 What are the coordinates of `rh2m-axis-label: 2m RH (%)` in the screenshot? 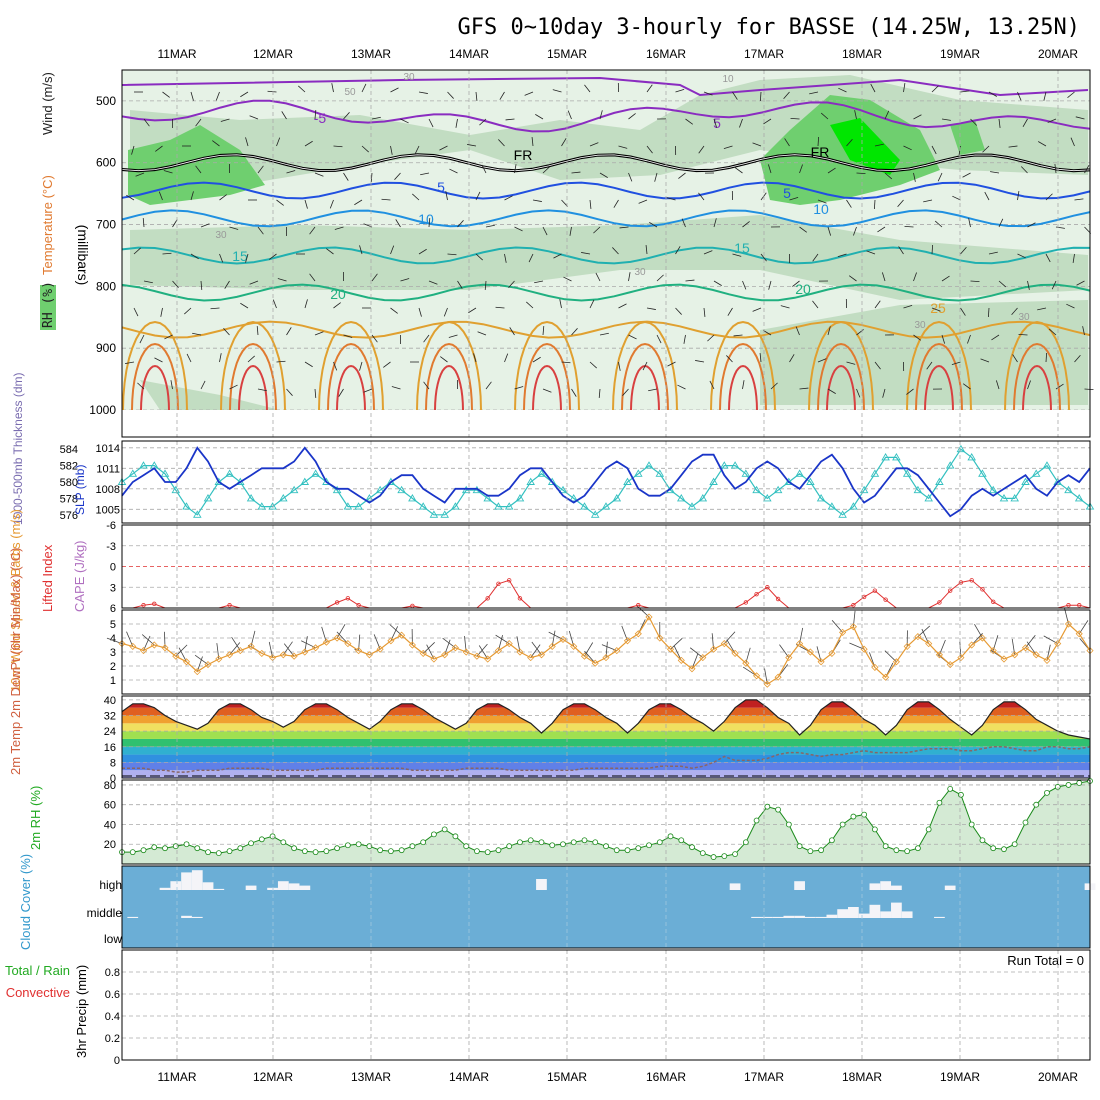 It's located at (35, 818).